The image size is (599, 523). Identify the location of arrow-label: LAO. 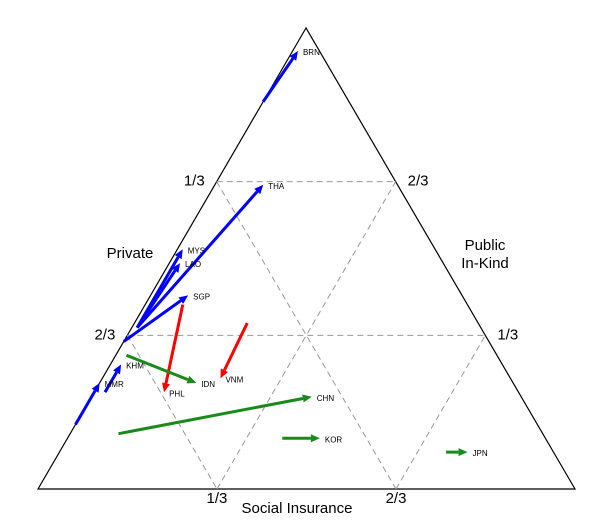
(193, 264).